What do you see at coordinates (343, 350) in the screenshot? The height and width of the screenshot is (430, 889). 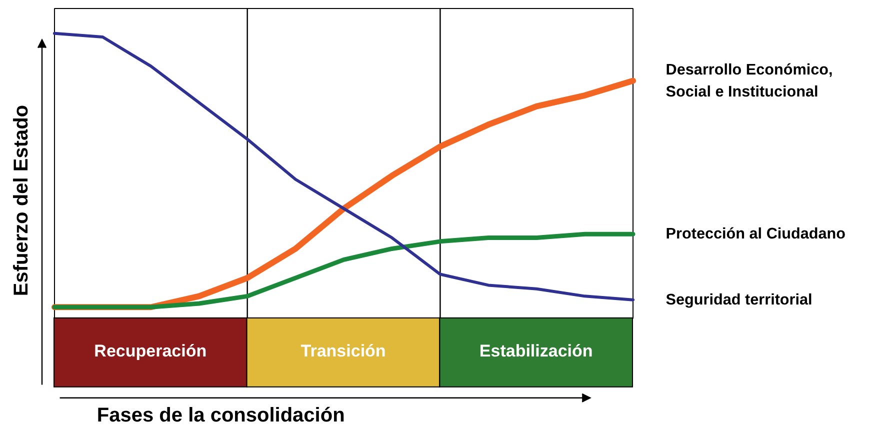 I see `annotation: Transición` at bounding box center [343, 350].